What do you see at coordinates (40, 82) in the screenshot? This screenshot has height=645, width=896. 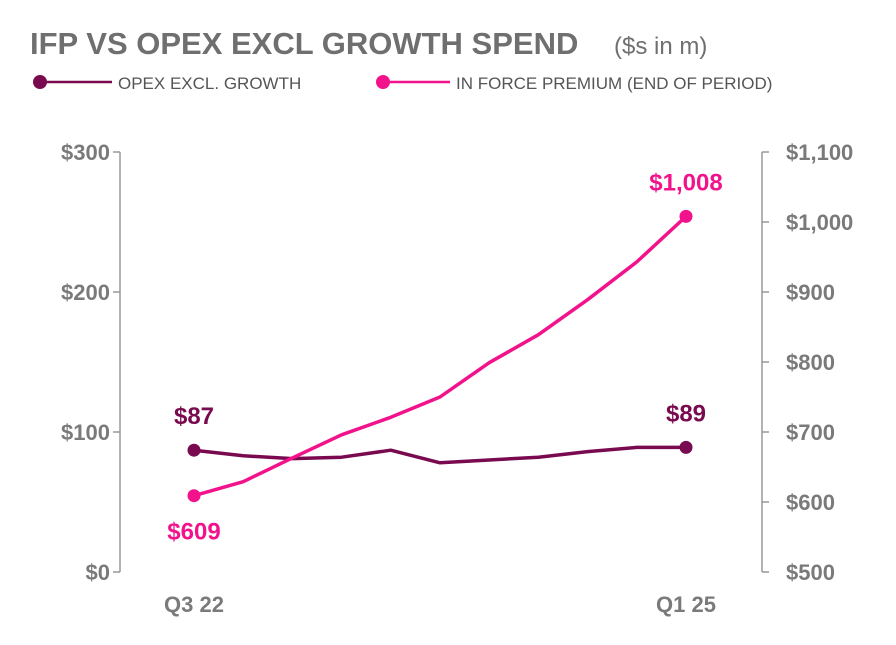 I see `legend-marker-opex` at bounding box center [40, 82].